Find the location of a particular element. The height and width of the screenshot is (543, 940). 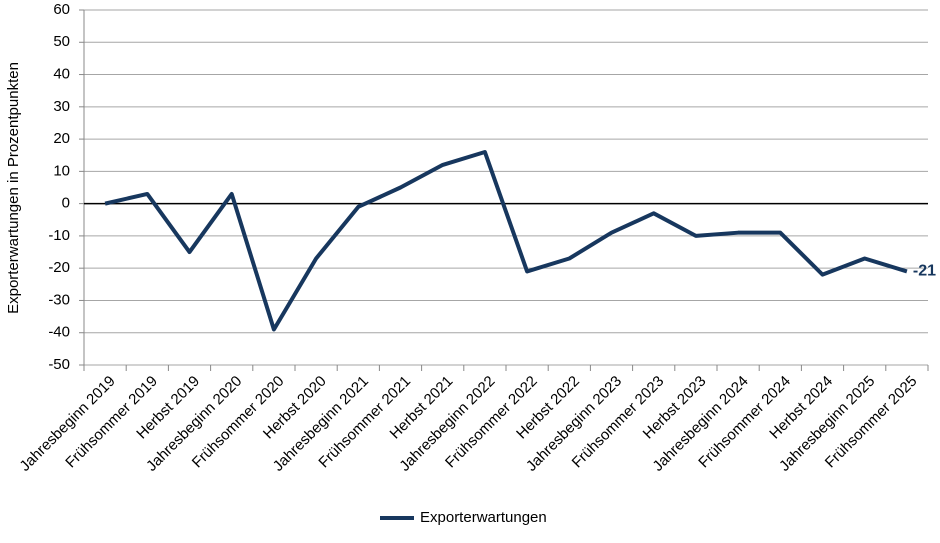

y-tick-label: 0 is located at coordinates (66, 203).